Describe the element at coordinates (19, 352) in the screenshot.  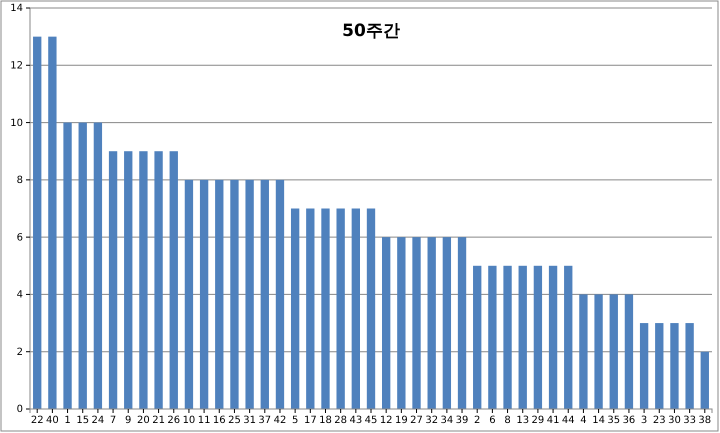
I see `y-tick-label: 2` at that location.